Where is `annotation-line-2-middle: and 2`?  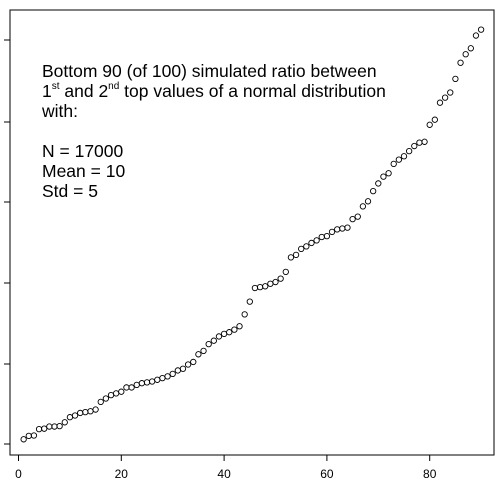 annotation-line-2-middle: and 2 is located at coordinates (84, 91).